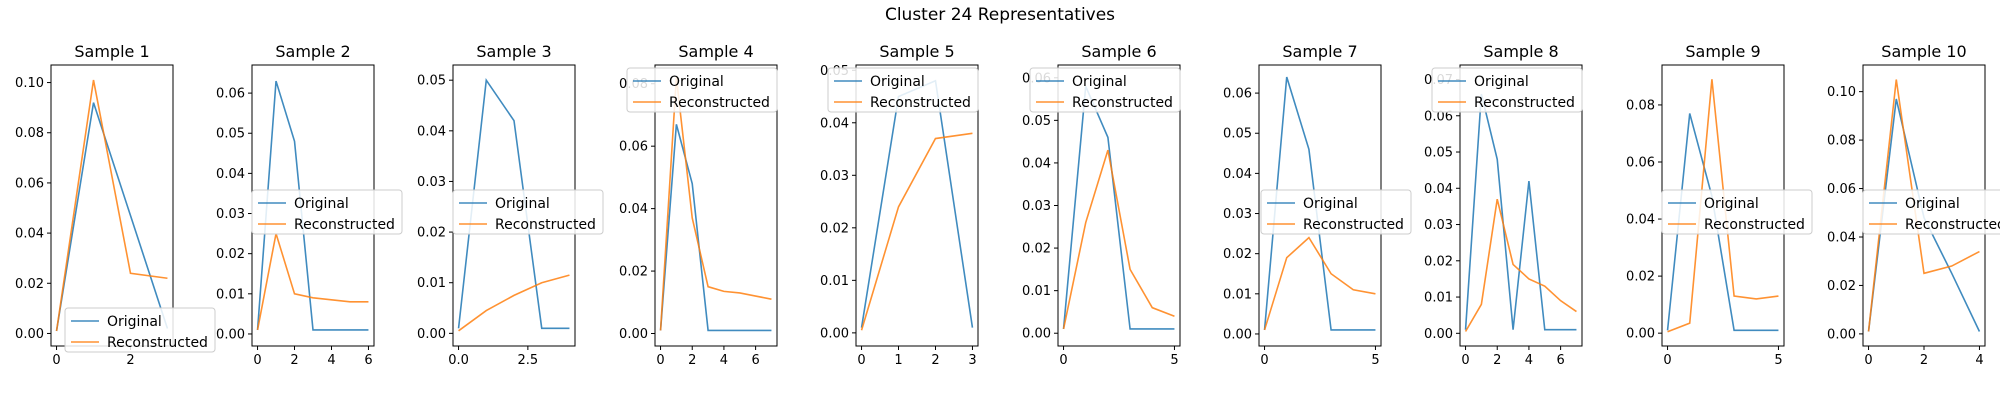 This screenshot has width=2000, height=400. I want to click on subplot-title: Sample 9, so click(1722, 51).